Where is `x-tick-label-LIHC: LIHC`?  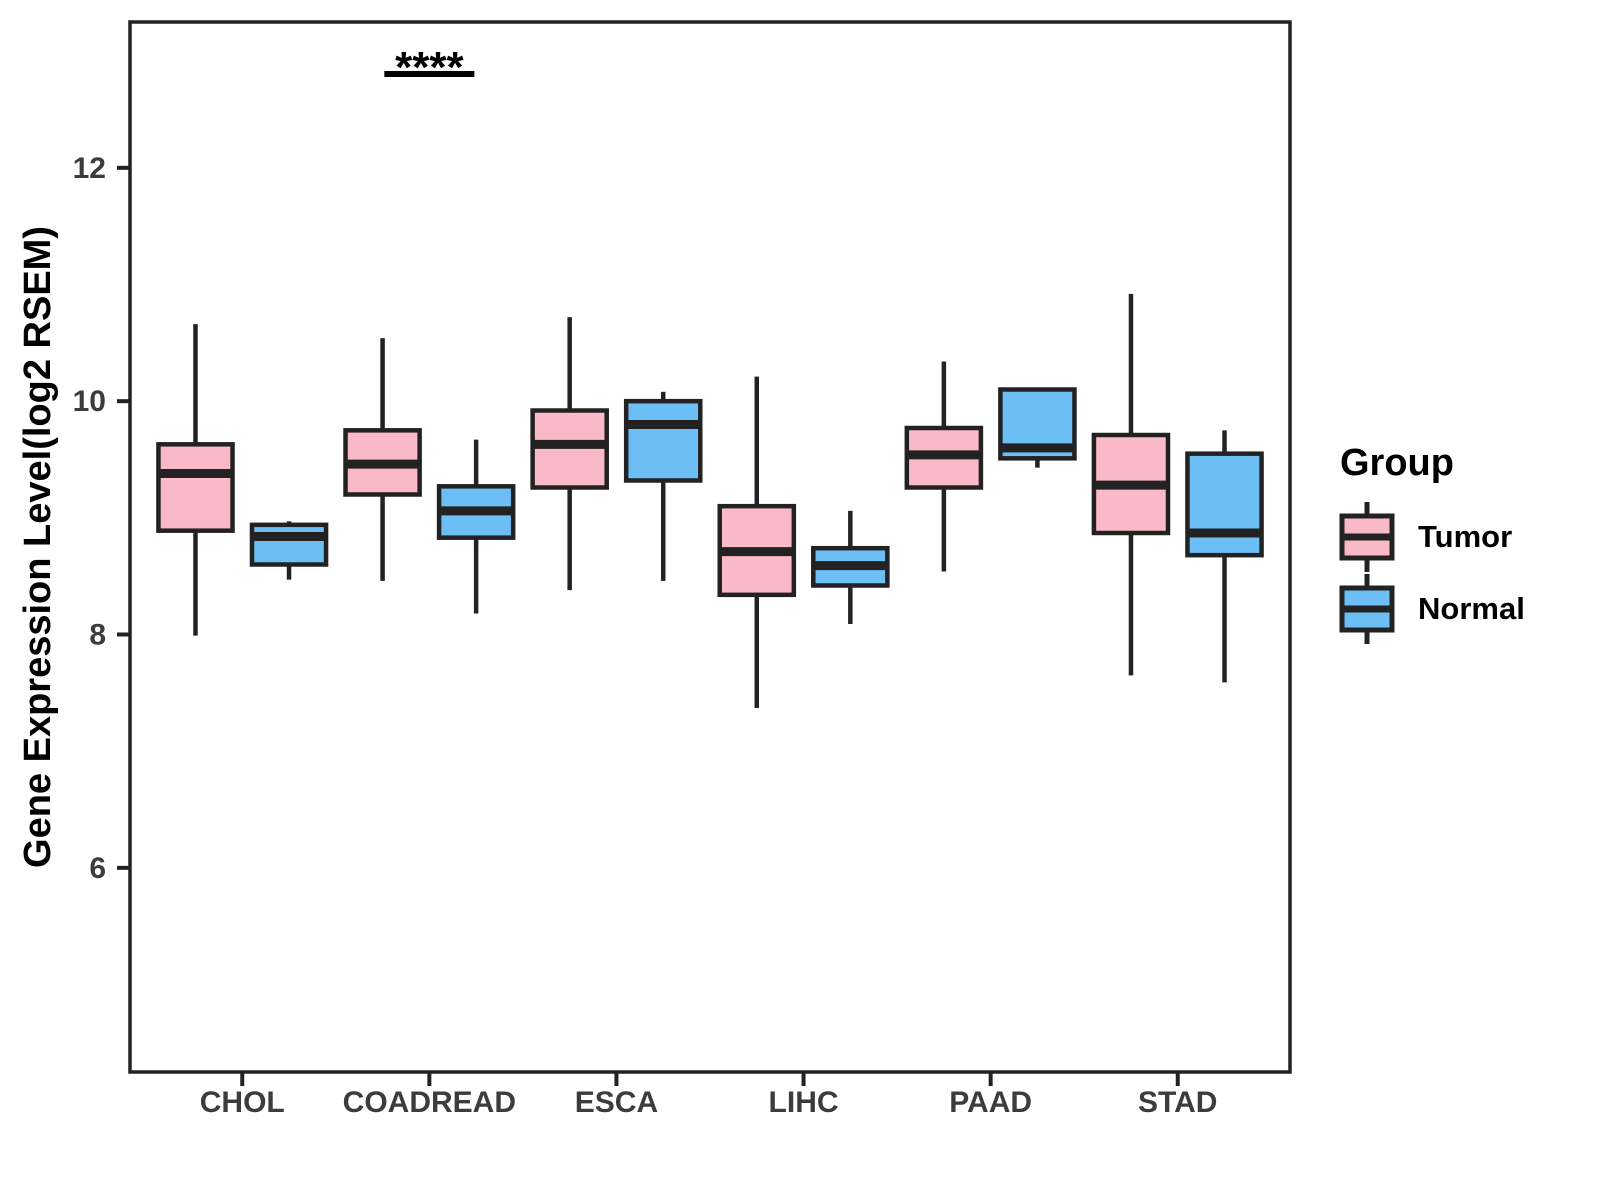
x-tick-label-LIHC: LIHC is located at coordinates (804, 1102).